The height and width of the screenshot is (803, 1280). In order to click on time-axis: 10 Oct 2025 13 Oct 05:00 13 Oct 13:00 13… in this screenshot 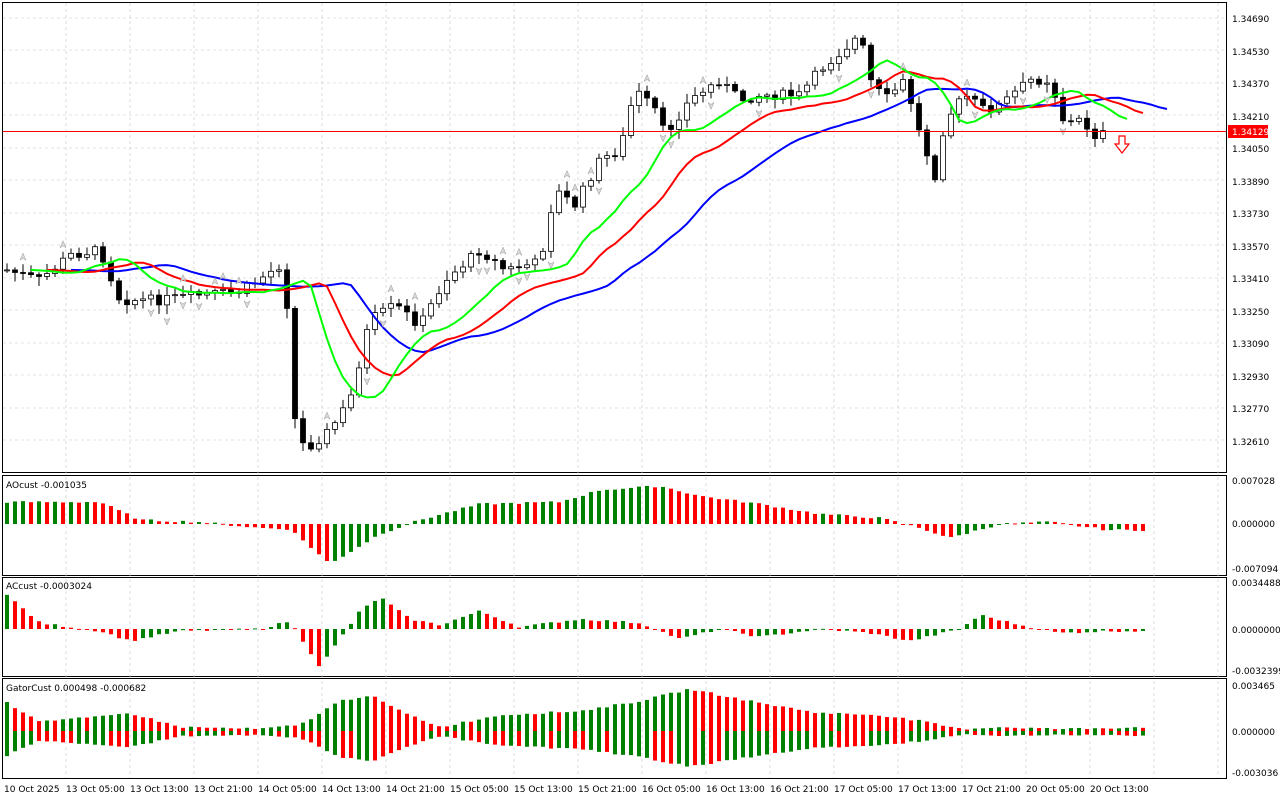, I will do `click(576, 790)`.